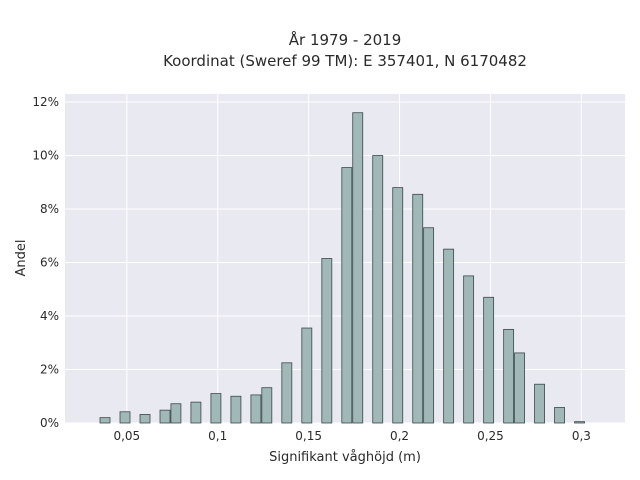 Image resolution: width=640 pixels, height=480 pixels. I want to click on x-tick-label: 0,05, so click(126, 436).